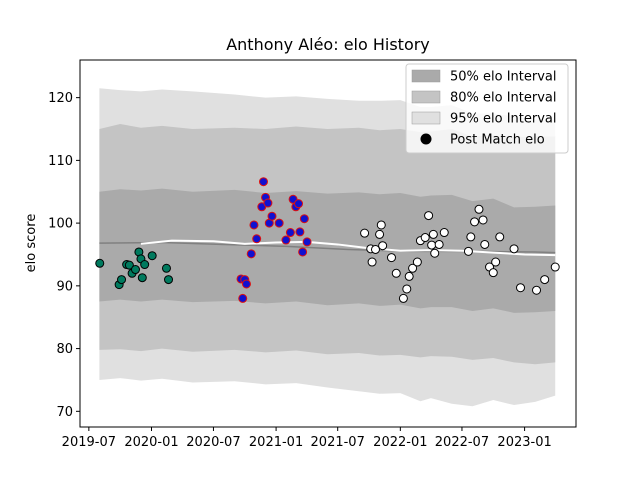  Describe the element at coordinates (60, 98) in the screenshot. I see `y-tick-label: 120` at that location.